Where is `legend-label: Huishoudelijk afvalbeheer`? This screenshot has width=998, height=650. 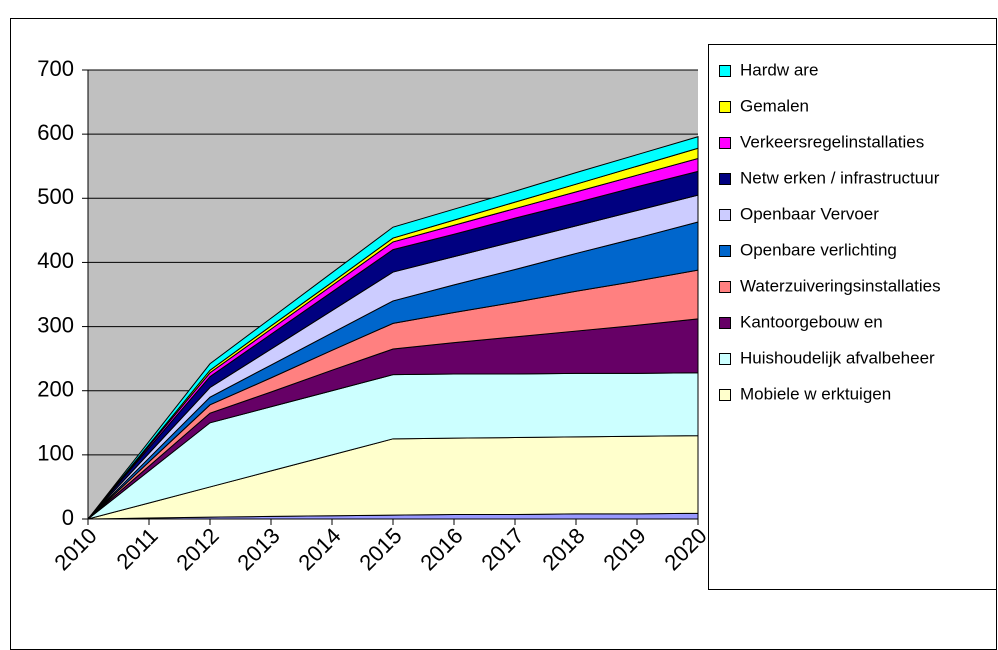
legend-label: Huishoudelijk afvalbeheer is located at coordinates (837, 357).